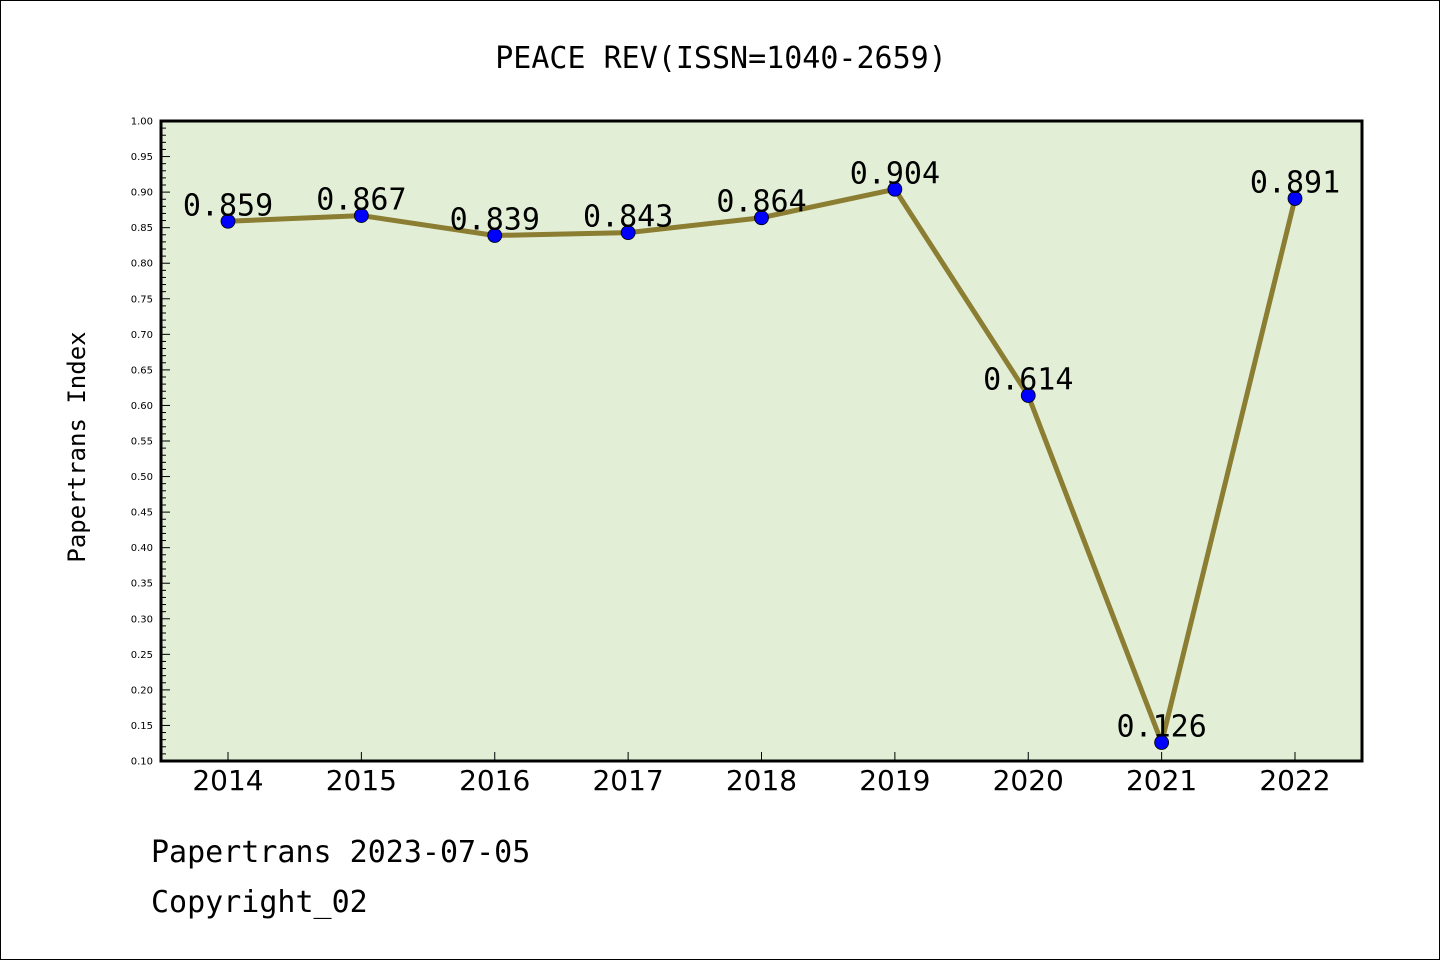 The image size is (1440, 961). Describe the element at coordinates (341, 852) in the screenshot. I see `footer-date: Papertrans 2023-07-05` at that location.